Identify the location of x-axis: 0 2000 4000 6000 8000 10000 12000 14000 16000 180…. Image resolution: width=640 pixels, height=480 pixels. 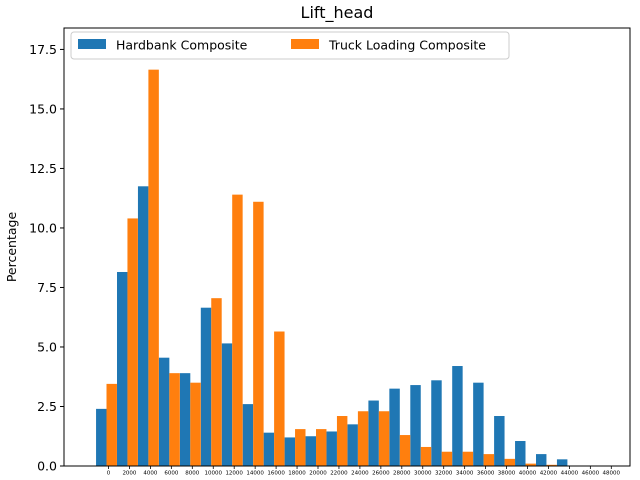
(364, 471).